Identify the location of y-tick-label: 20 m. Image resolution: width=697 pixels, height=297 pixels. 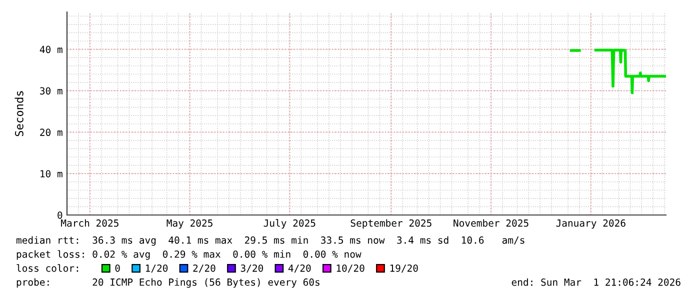
(51, 132).